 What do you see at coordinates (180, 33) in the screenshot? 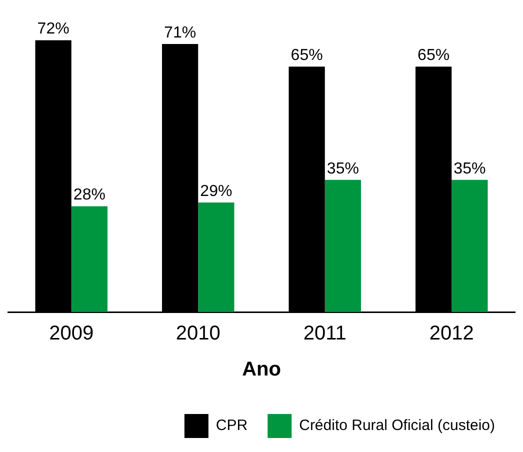
I see `data-label: 71%` at bounding box center [180, 33].